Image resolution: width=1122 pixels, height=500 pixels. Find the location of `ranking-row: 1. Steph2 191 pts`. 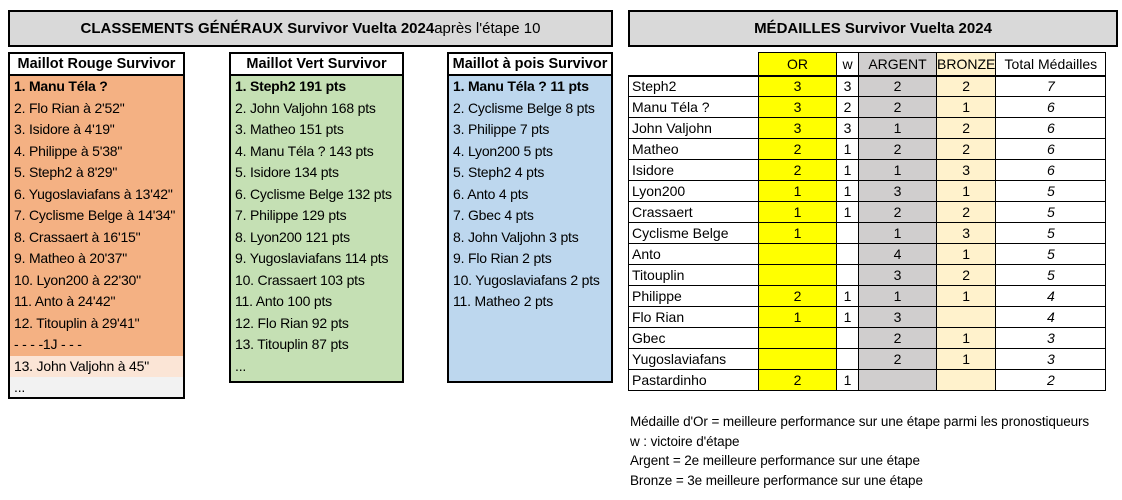

ranking-row: 1. Steph2 191 pts is located at coordinates (290, 86).